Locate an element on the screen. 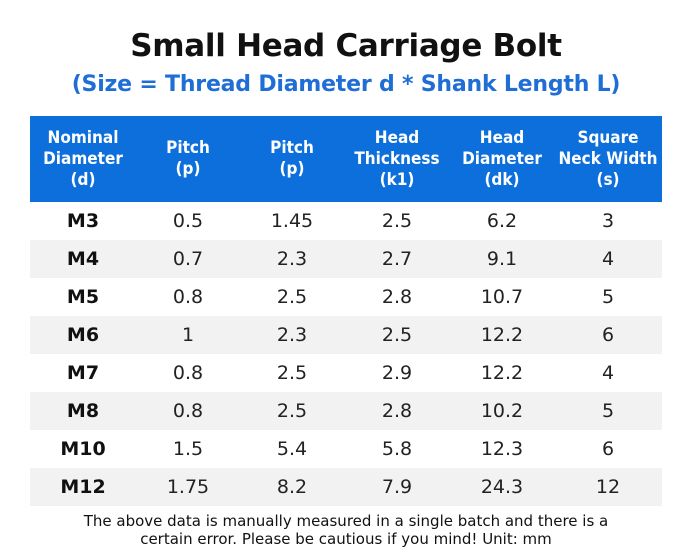 The height and width of the screenshot is (550, 692). cell-pitch: 0.5 is located at coordinates (188, 221).